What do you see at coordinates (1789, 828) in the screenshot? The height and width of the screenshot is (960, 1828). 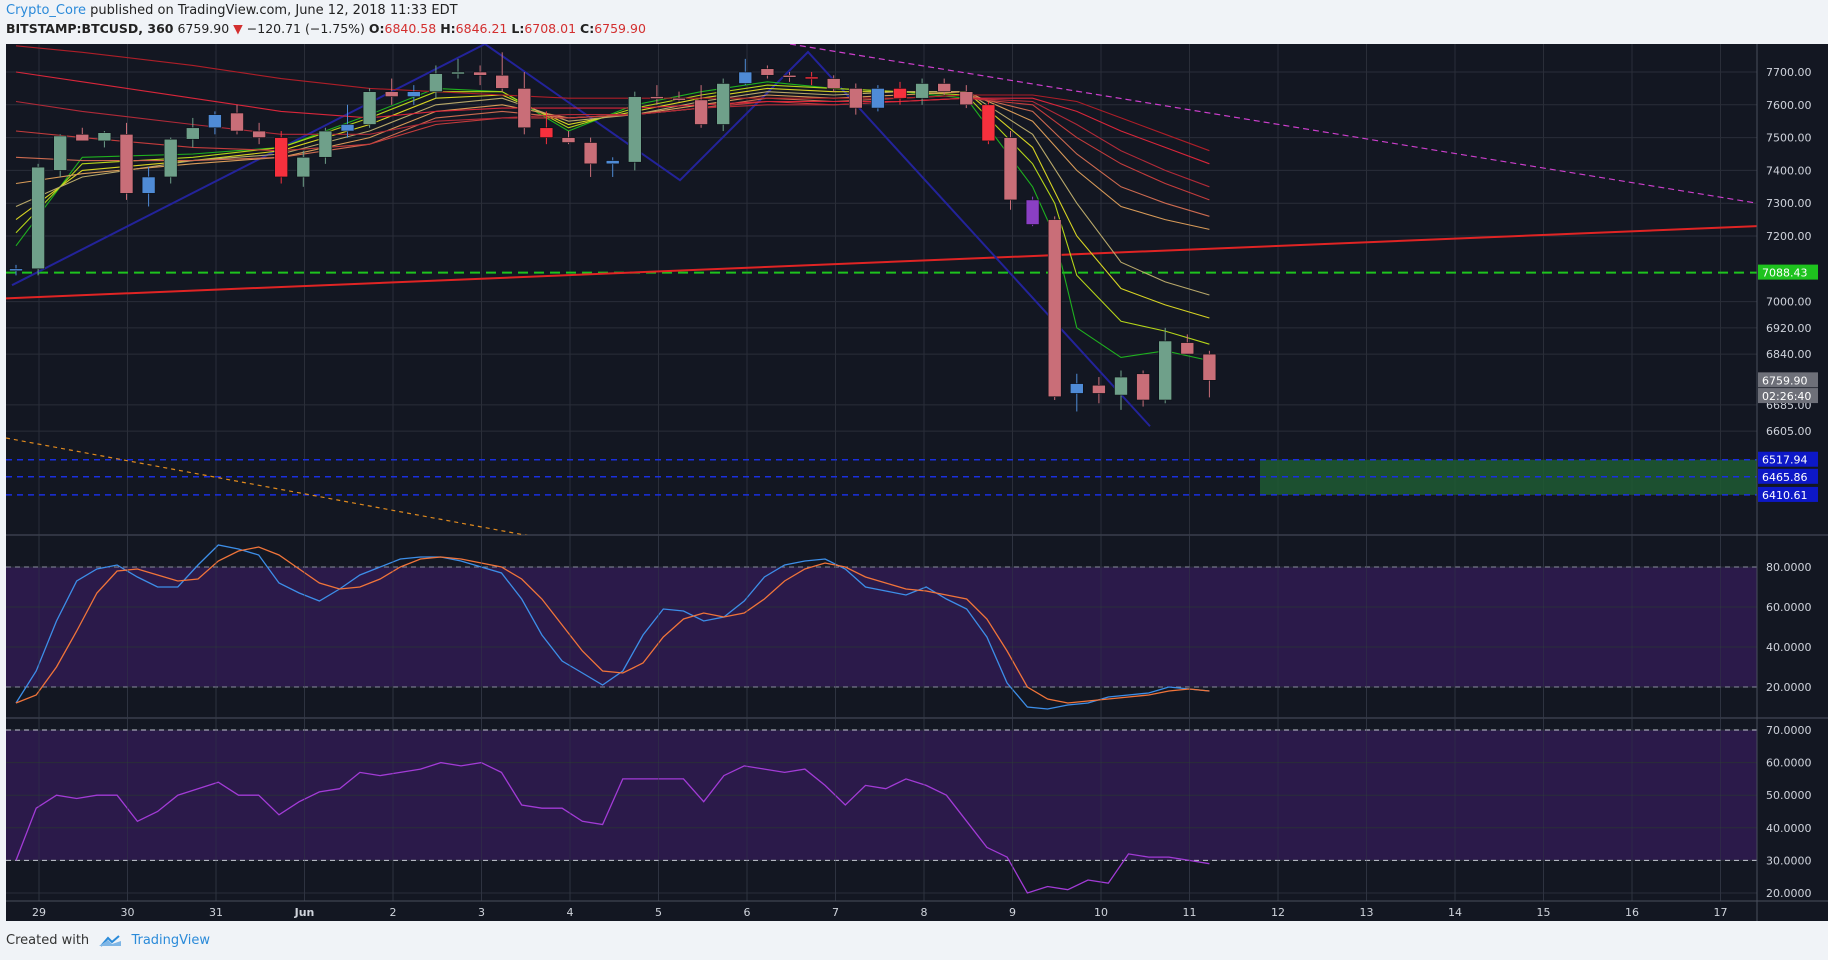 I see `rsi-tick-label: 40.0000` at bounding box center [1789, 828].